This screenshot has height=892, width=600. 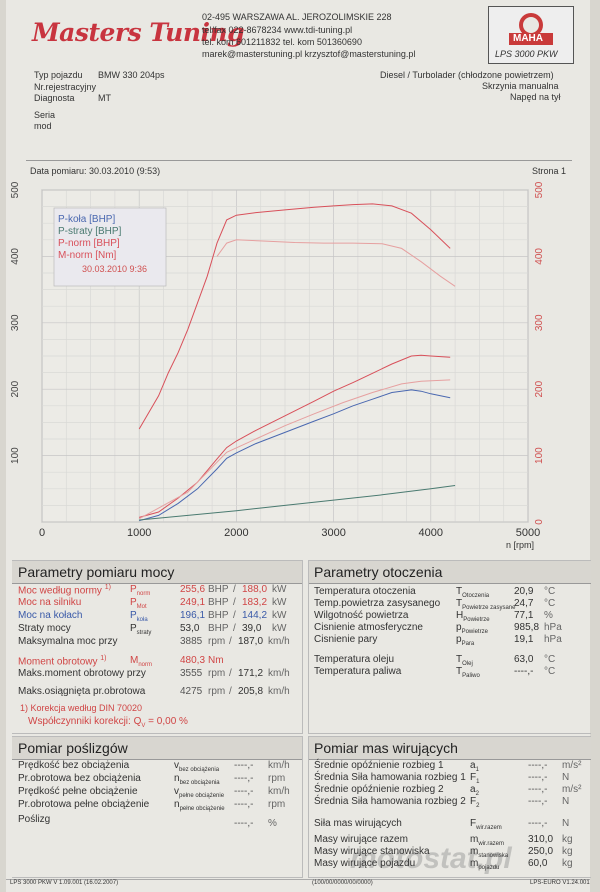 What do you see at coordinates (197, 766) in the screenshot?
I see `slip-row-symbol: vbez obciążenia` at bounding box center [197, 766].